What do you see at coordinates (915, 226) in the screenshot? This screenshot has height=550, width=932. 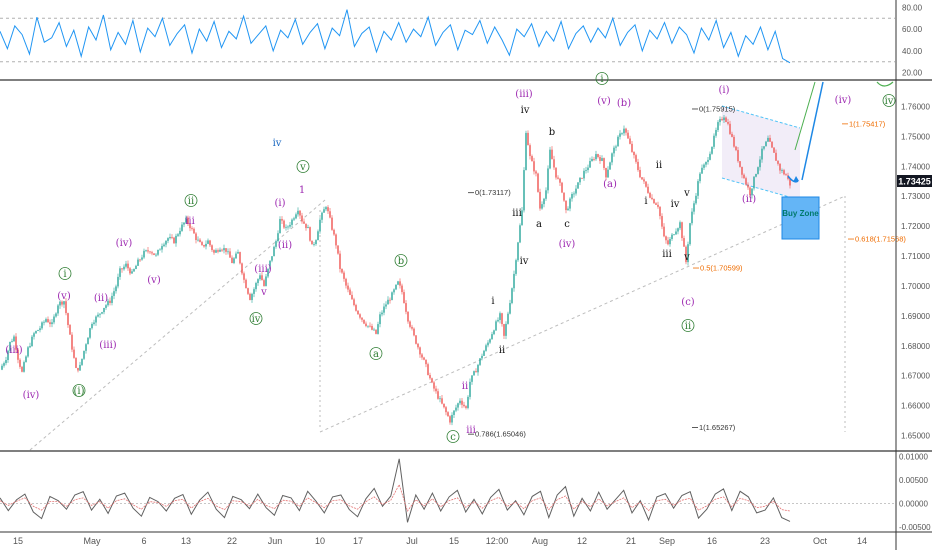 I see `price-tick-label: 1.72000` at bounding box center [915, 226].